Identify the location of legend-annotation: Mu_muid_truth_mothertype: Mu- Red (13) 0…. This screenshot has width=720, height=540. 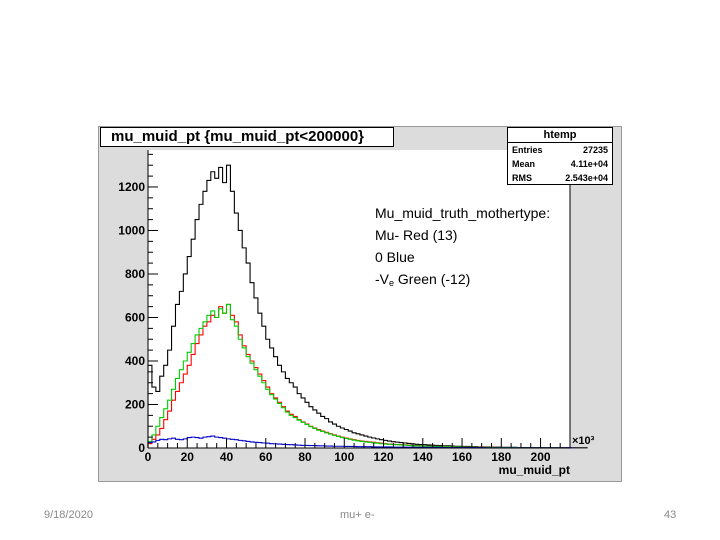
(462, 248).